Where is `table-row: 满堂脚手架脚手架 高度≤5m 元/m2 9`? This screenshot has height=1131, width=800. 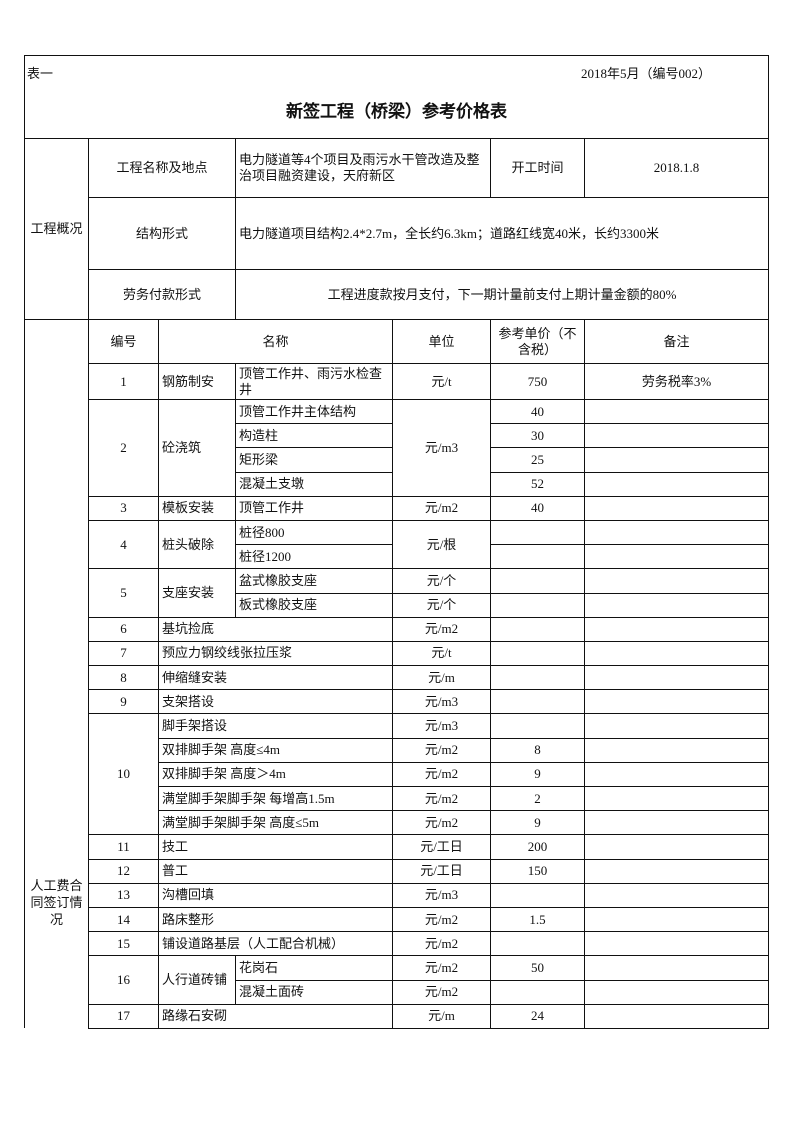
table-row: 满堂脚手架脚手架 高度≤5m 元/m2 9 is located at coordinates (397, 823).